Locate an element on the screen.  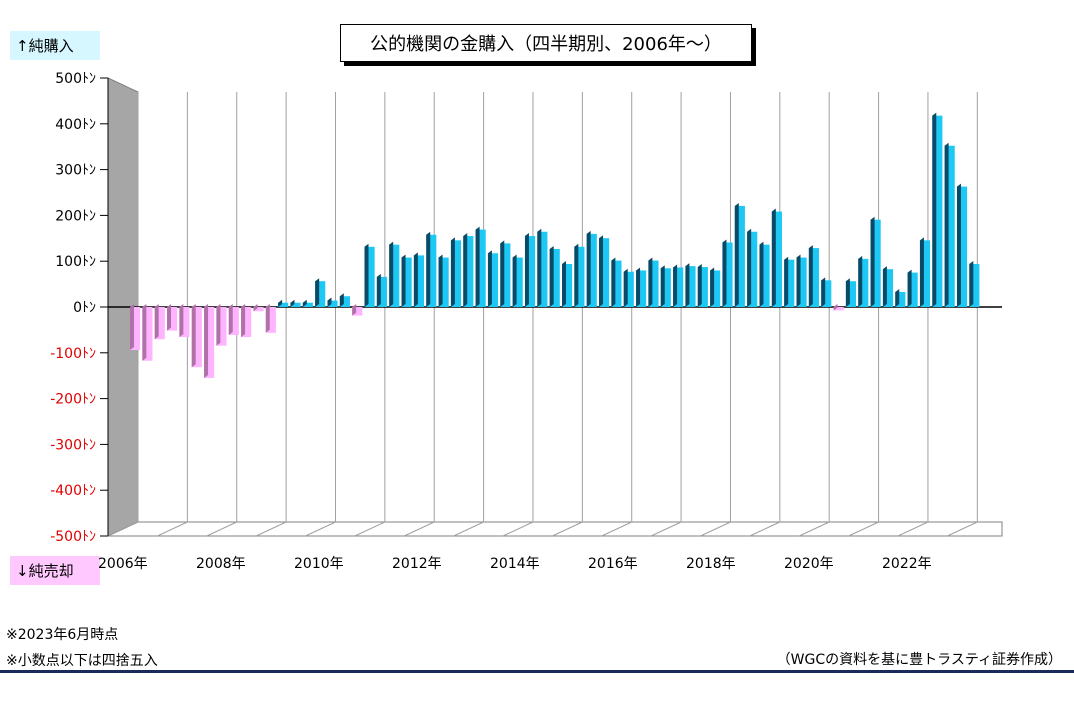
y-tick-label: 400ﾄﾝ is located at coordinates (75, 125).